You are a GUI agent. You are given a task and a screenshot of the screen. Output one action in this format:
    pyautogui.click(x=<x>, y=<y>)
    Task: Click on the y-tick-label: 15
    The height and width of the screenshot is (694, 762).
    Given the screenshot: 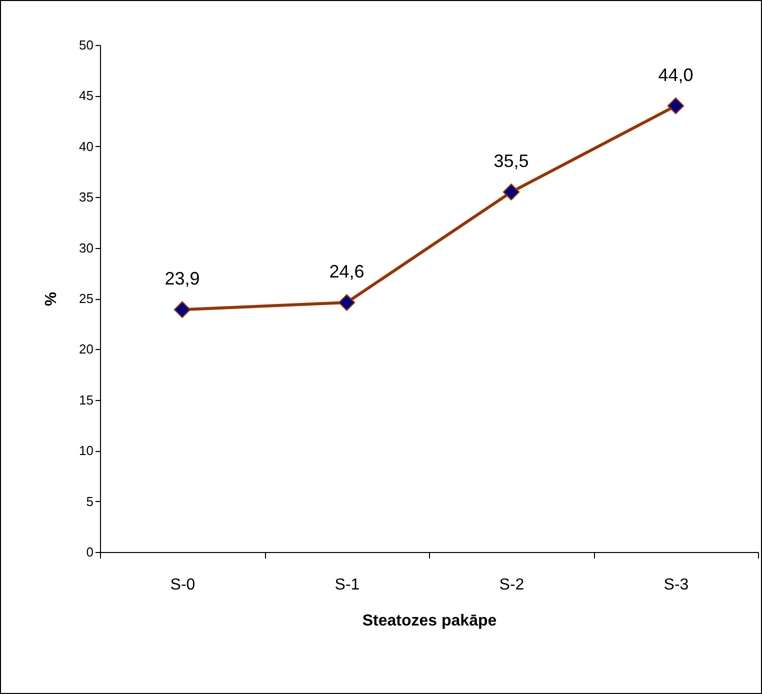 What is the action you would take?
    pyautogui.click(x=86, y=400)
    